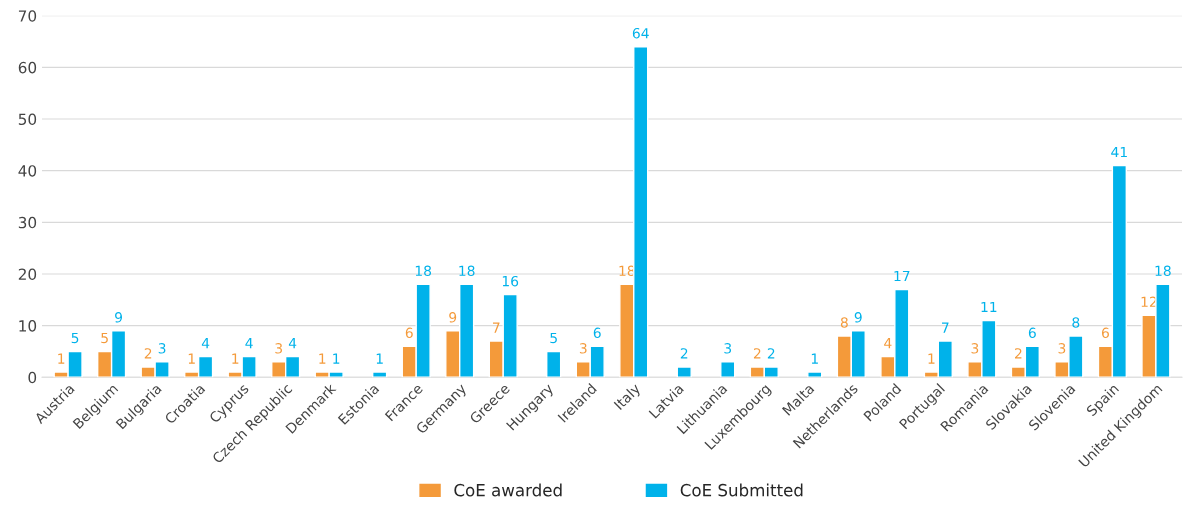 This screenshot has height=524, width=1200. What do you see at coordinates (640, 33) in the screenshot?
I see `data-label: 64` at bounding box center [640, 33].